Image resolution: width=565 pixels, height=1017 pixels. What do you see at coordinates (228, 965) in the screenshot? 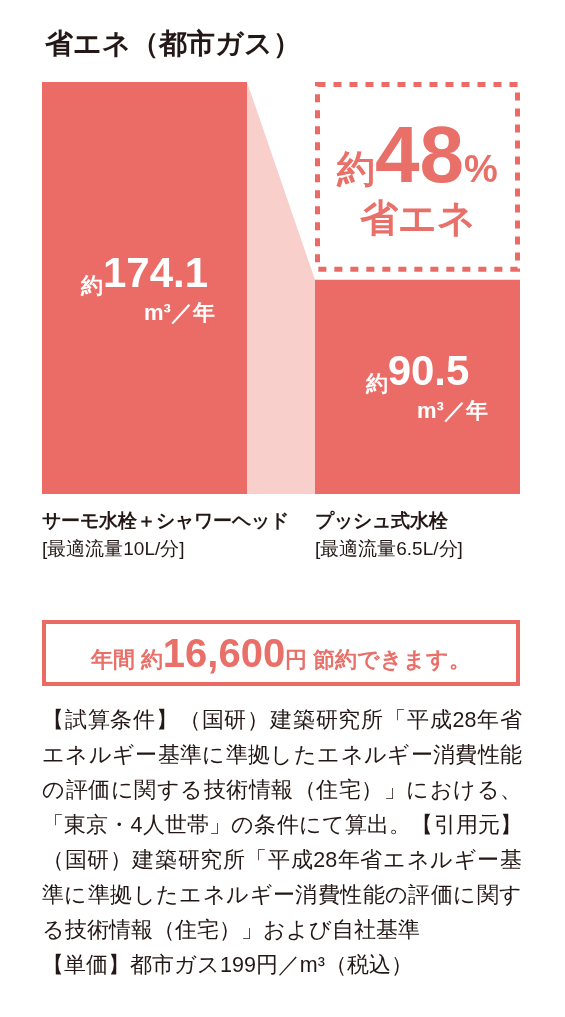
I see `text: 【単価】都市ガス199円／m³（税込）` at bounding box center [228, 965].